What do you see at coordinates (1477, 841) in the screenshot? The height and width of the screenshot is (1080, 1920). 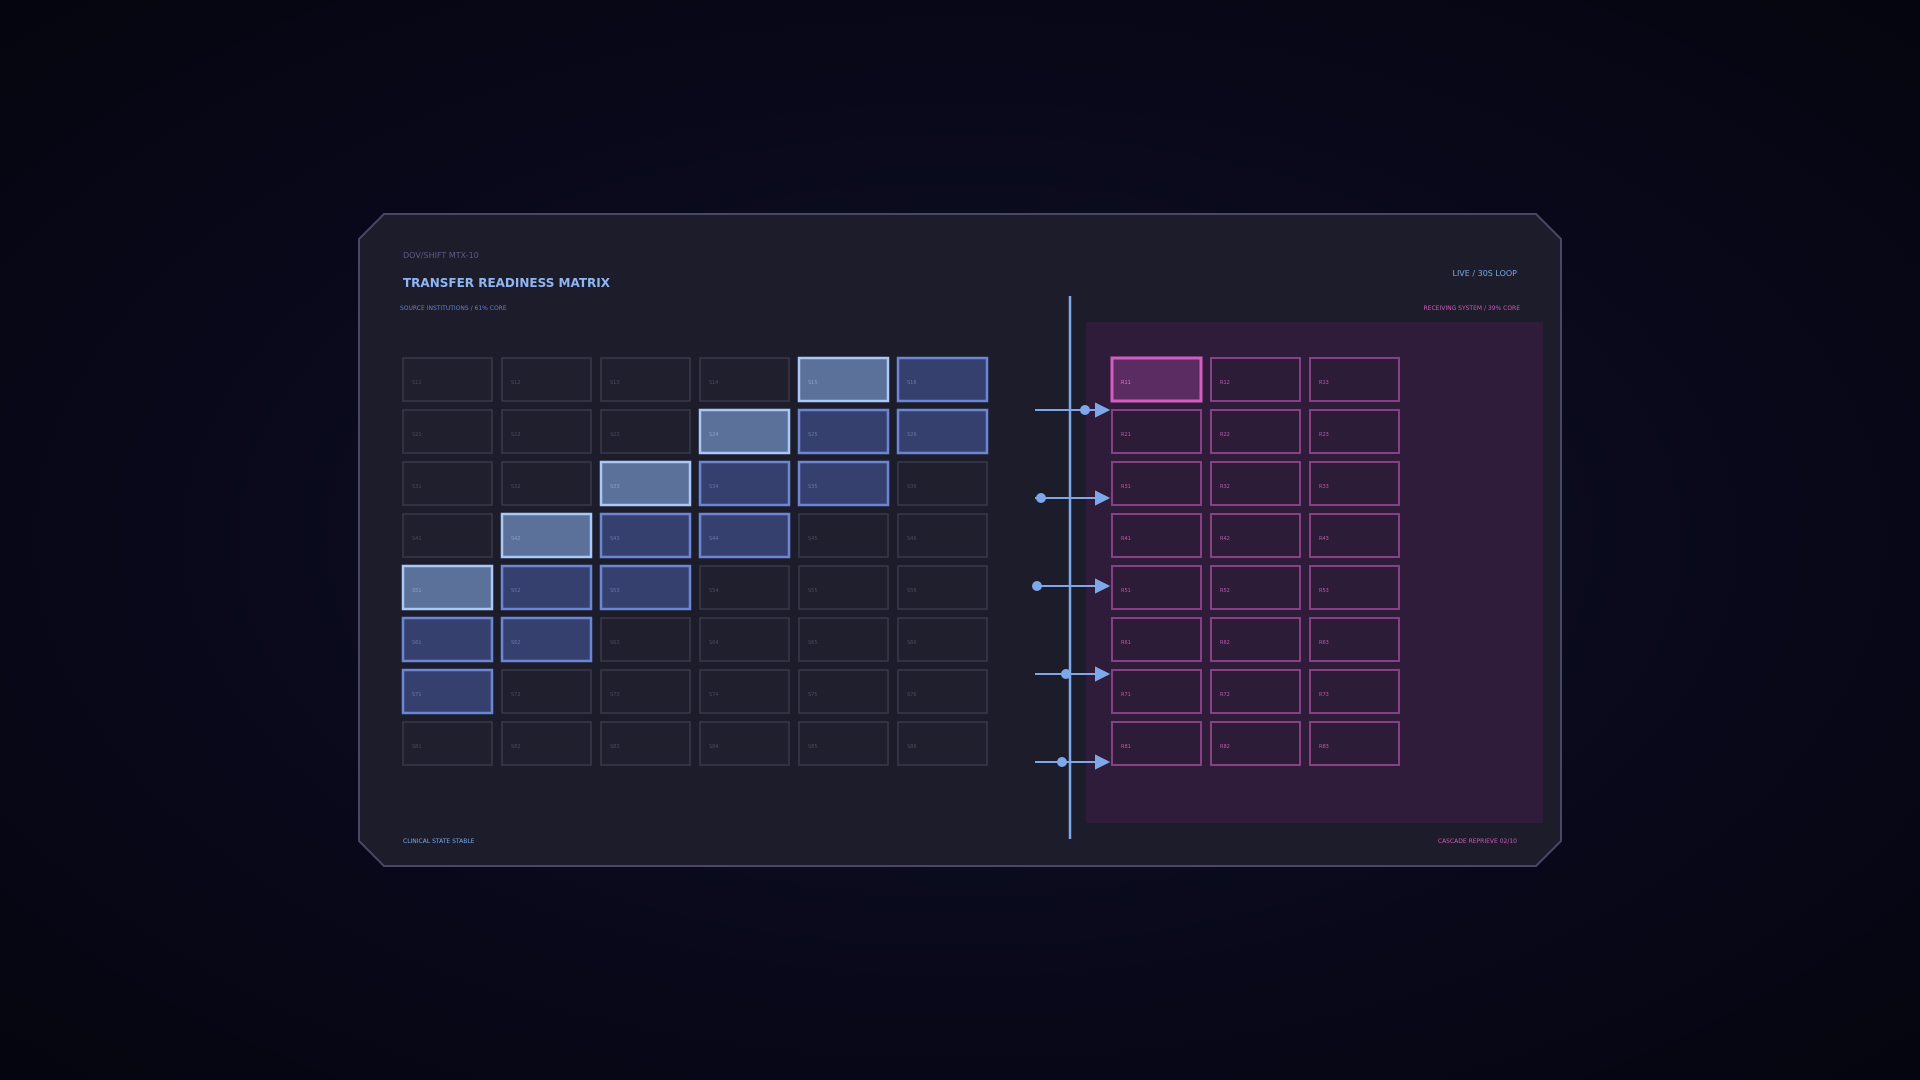 I see `footer-right: CASCADE REPRIEVE 02/10` at bounding box center [1477, 841].